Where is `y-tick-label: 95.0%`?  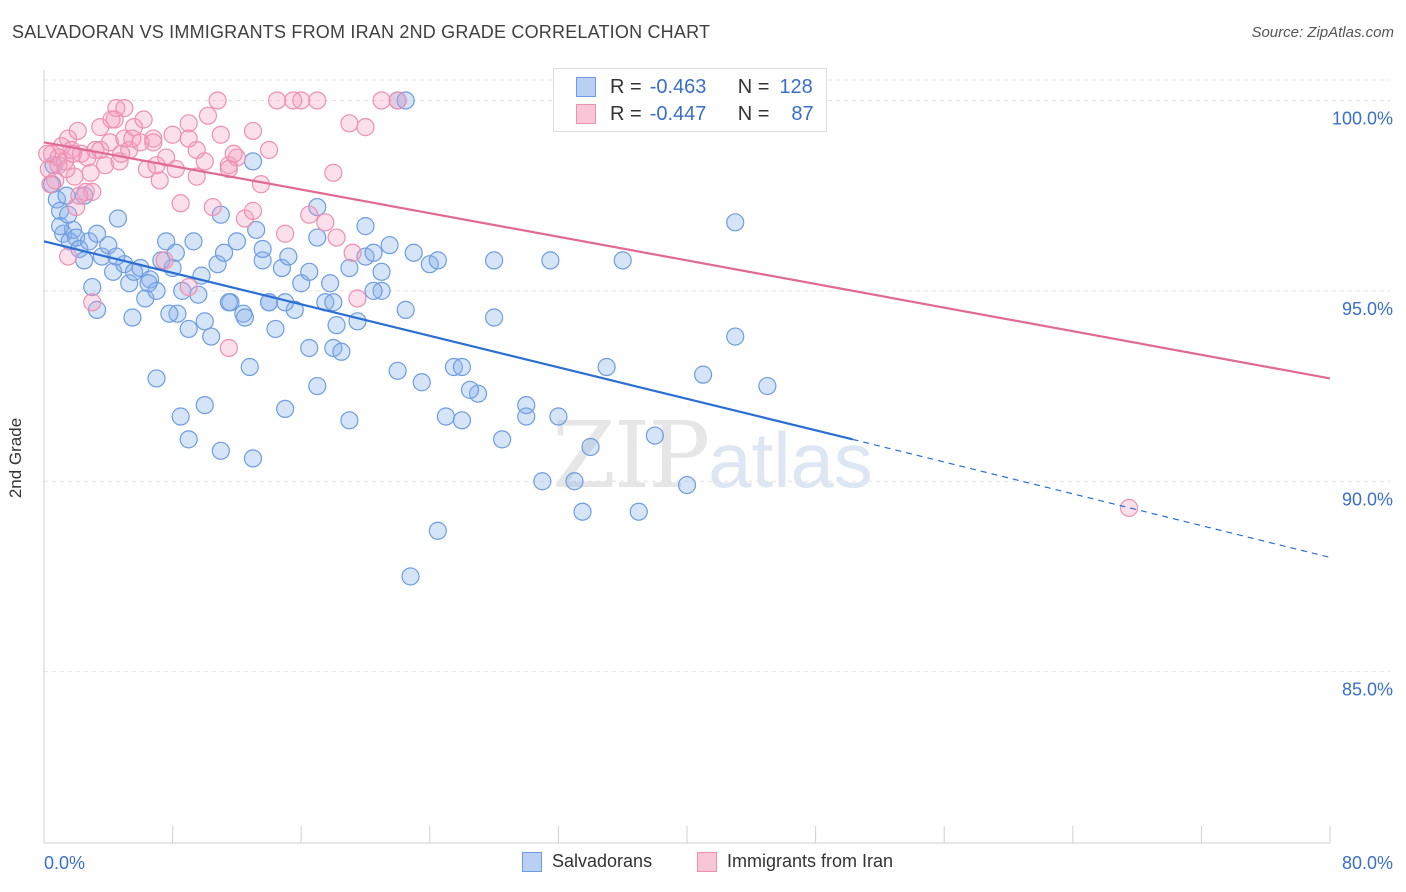
y-tick-label: 95.0% is located at coordinates (1367, 309).